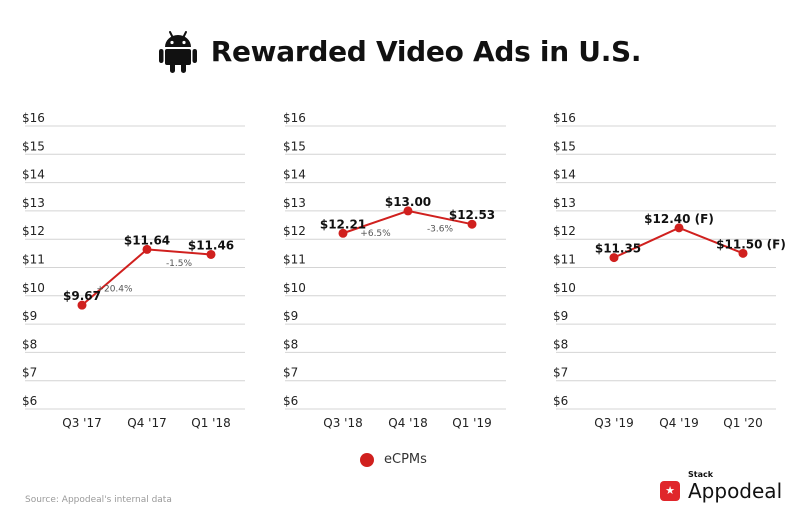 The image size is (800, 525). I want to click on change-label: +6.5%, so click(375, 234).